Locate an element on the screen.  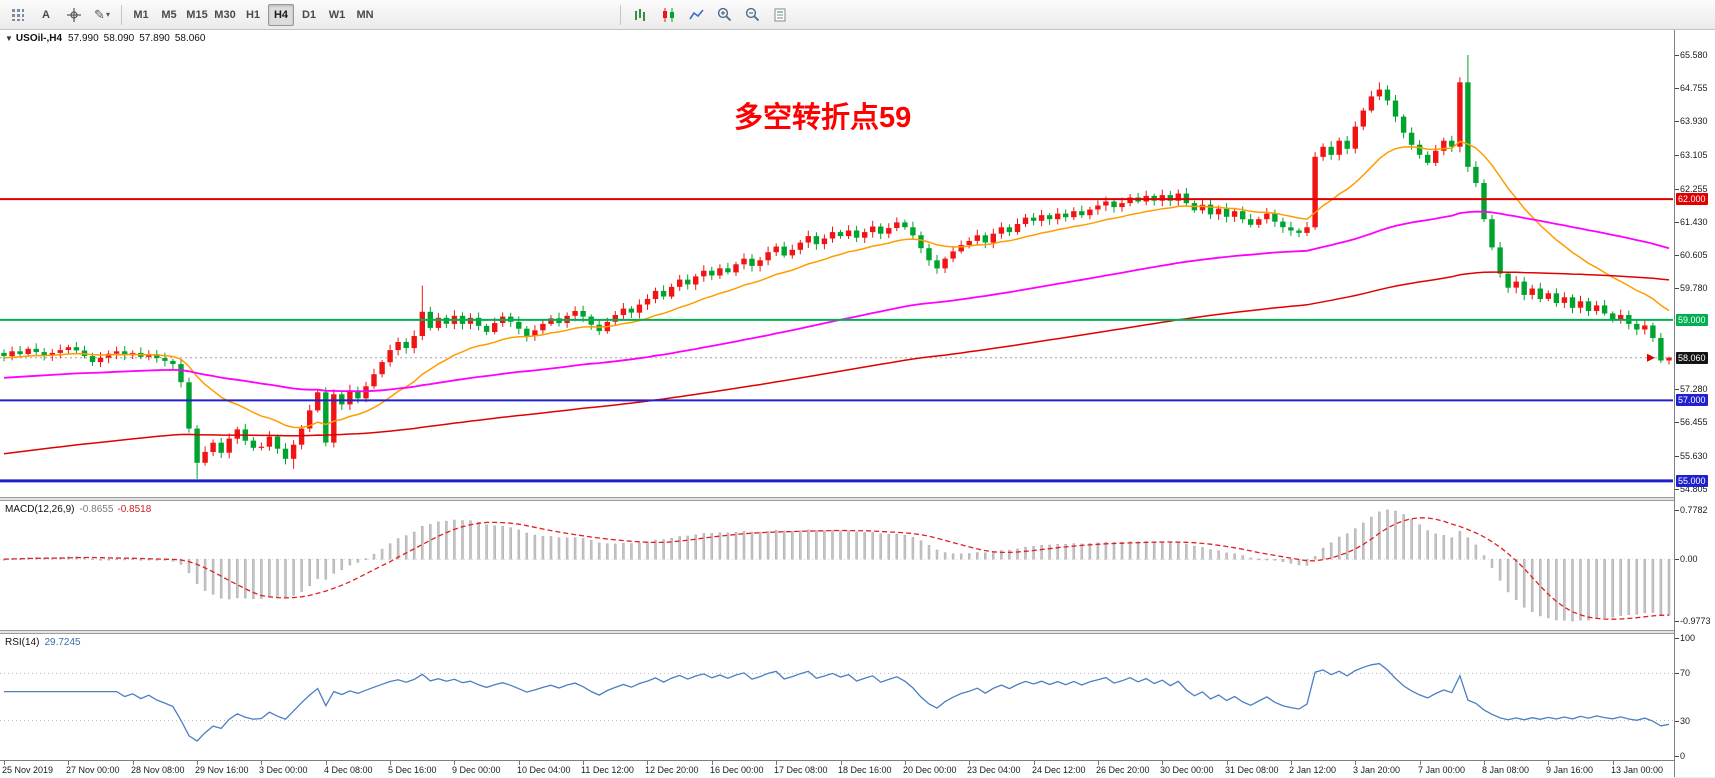
timeframe-m1-button: M1 is located at coordinates (141, 14).